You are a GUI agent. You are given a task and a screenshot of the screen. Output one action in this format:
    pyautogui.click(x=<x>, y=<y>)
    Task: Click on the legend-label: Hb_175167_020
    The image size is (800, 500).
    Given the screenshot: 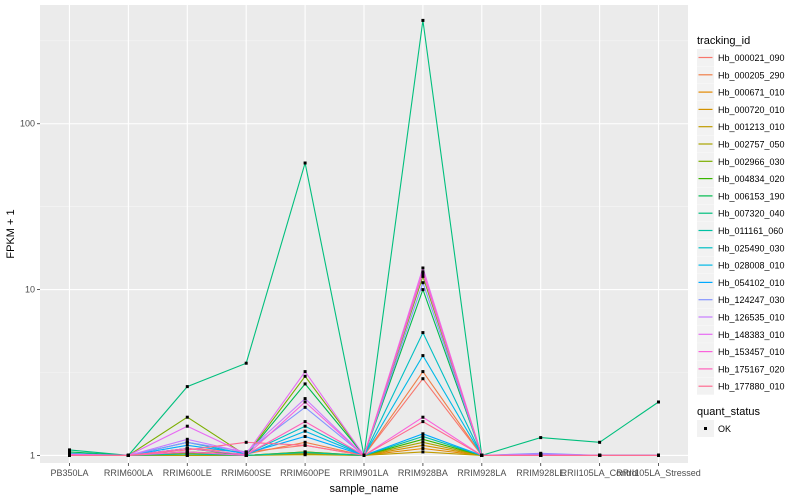 What is the action you would take?
    pyautogui.click(x=751, y=369)
    